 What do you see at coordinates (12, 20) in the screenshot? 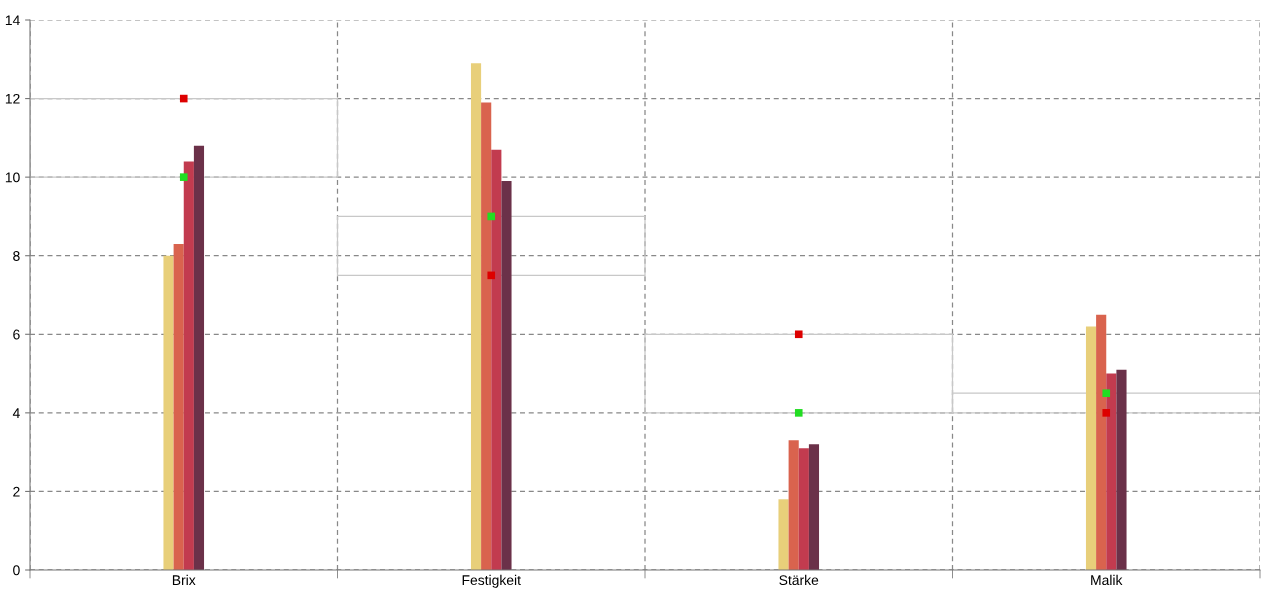
I see `y-tick-label: 14` at bounding box center [12, 20].